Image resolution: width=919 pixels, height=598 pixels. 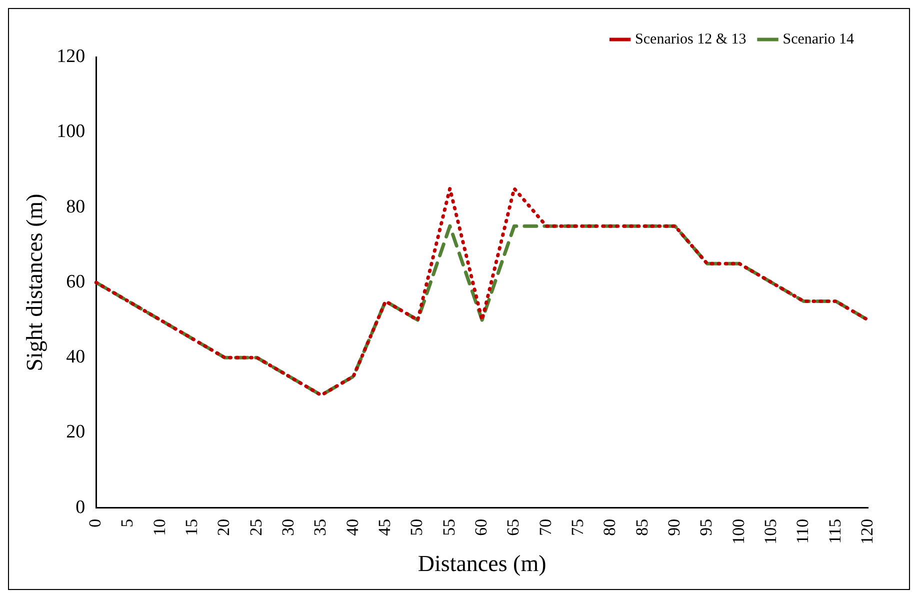 What do you see at coordinates (545, 527) in the screenshot?
I see `x-tick-label: 70` at bounding box center [545, 527].